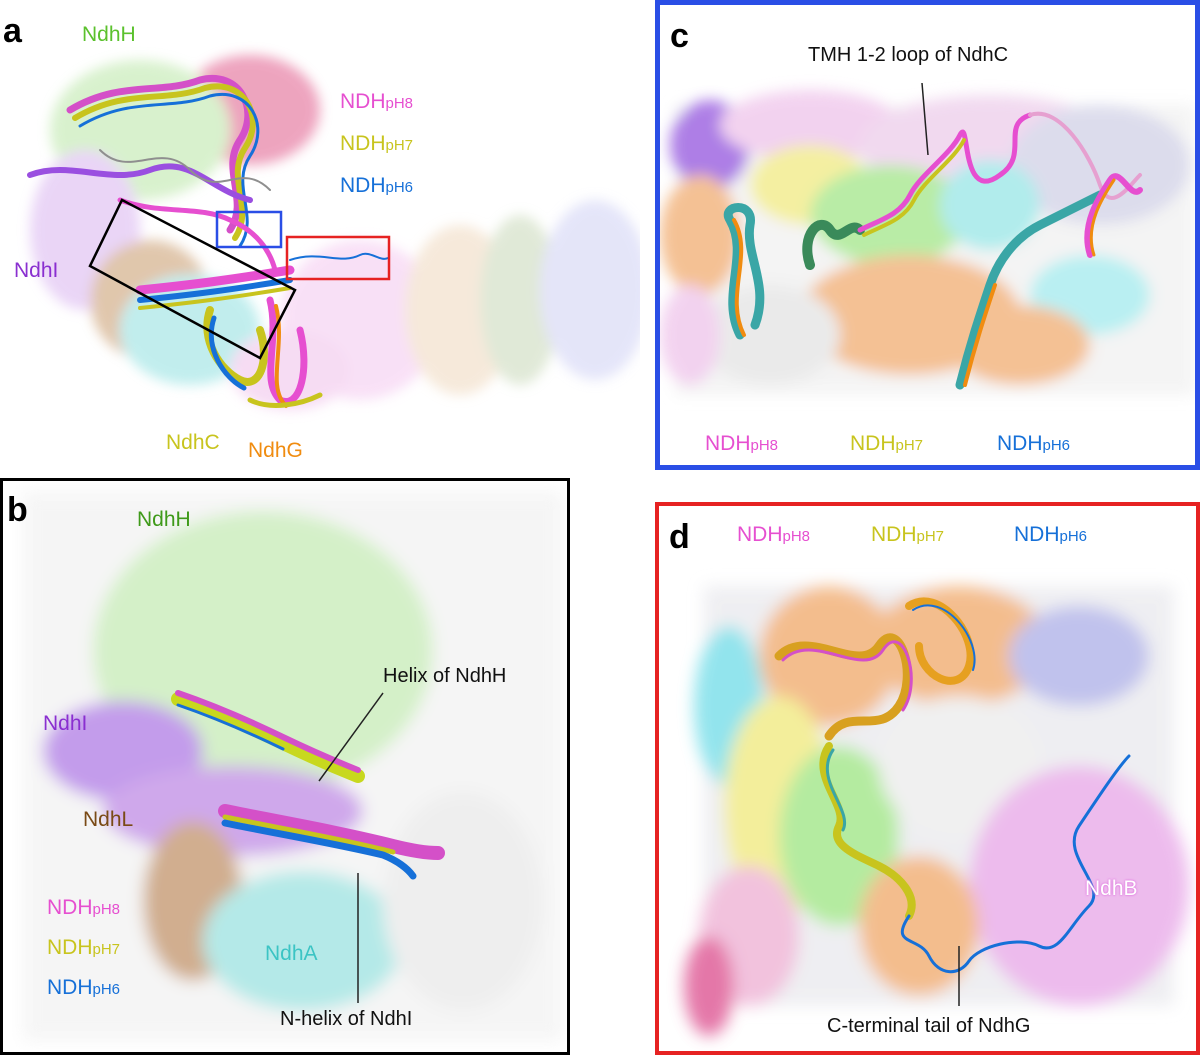 Image resolution: width=1200 pixels, height=1055 pixels. What do you see at coordinates (291, 953) in the screenshot?
I see `label-ndha-b: NdhA` at bounding box center [291, 953].